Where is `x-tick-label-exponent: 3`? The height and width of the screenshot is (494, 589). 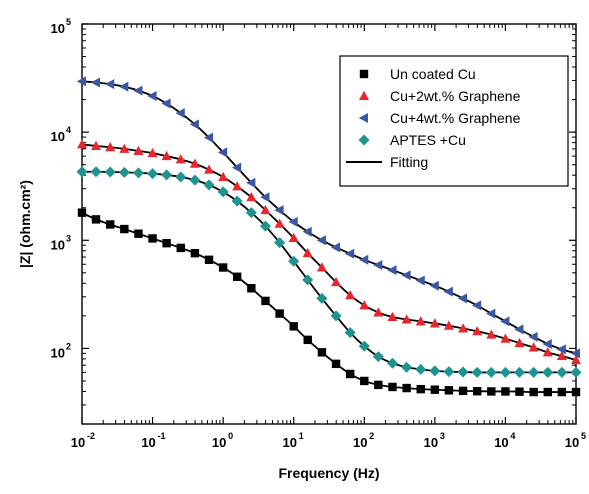 x-tick-label-exponent: 3 is located at coordinates (442, 436).